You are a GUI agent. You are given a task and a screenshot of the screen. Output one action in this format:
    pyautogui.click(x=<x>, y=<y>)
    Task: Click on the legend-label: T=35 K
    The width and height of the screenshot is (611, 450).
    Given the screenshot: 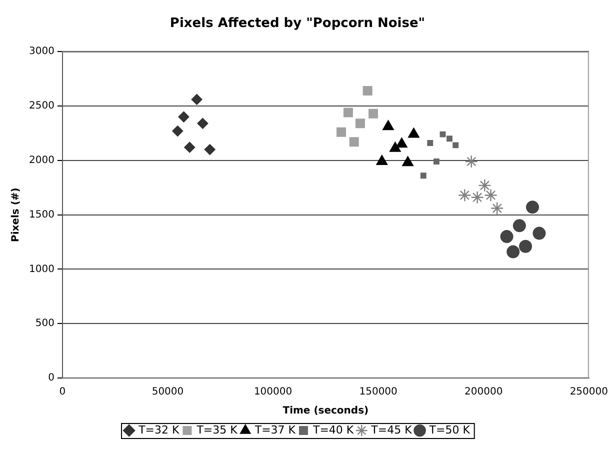 What is the action you would take?
    pyautogui.click(x=217, y=429)
    